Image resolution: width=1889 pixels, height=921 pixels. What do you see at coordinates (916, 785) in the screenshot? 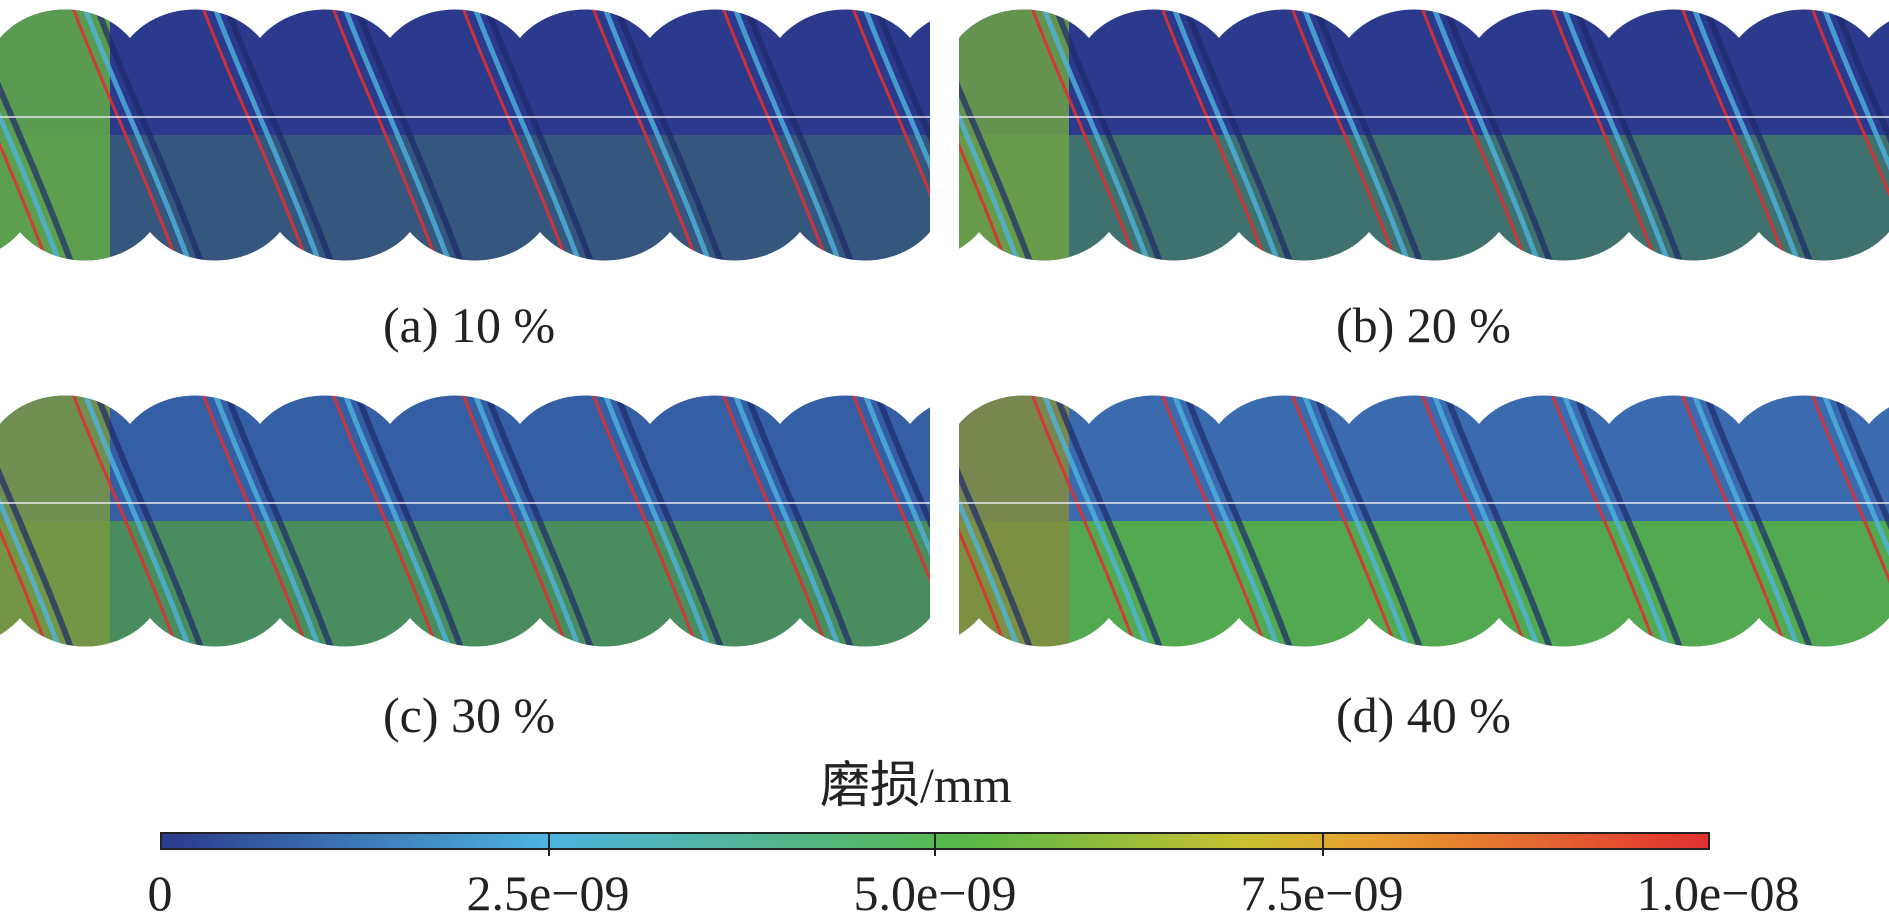
I see `colorbar-title: 磨损/mm` at bounding box center [916, 785].